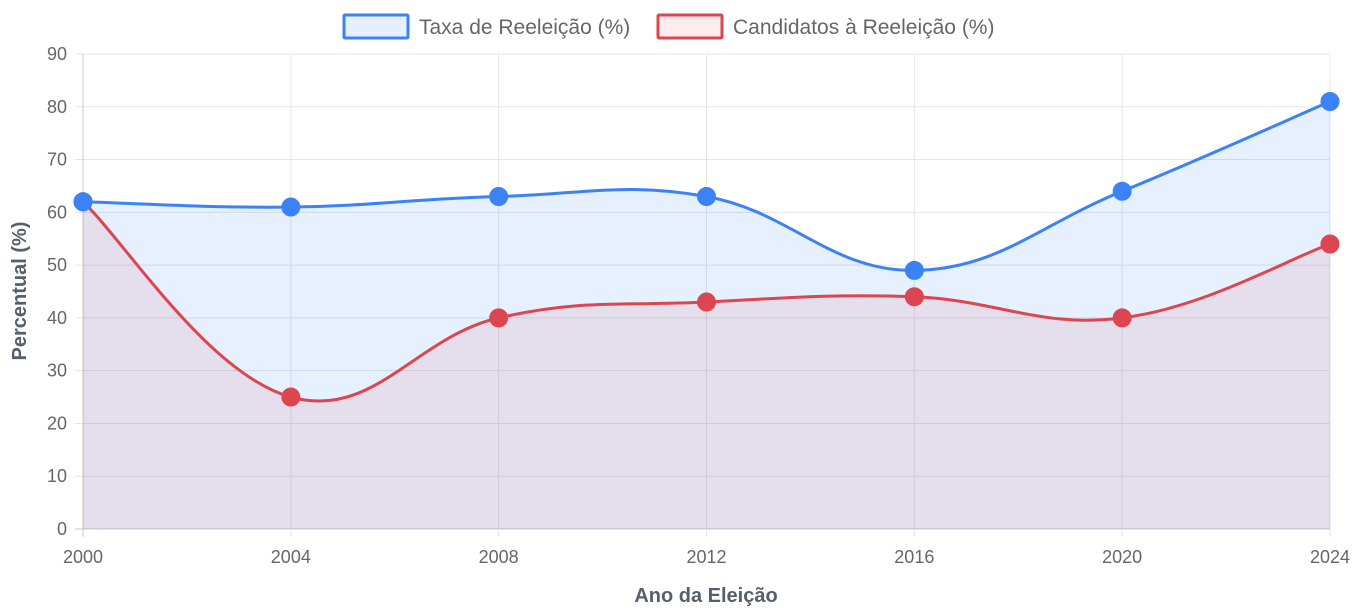 Image resolution: width=1356 pixels, height=614 pixels. What do you see at coordinates (57, 54) in the screenshot?
I see `y-tick-label: 90` at bounding box center [57, 54].